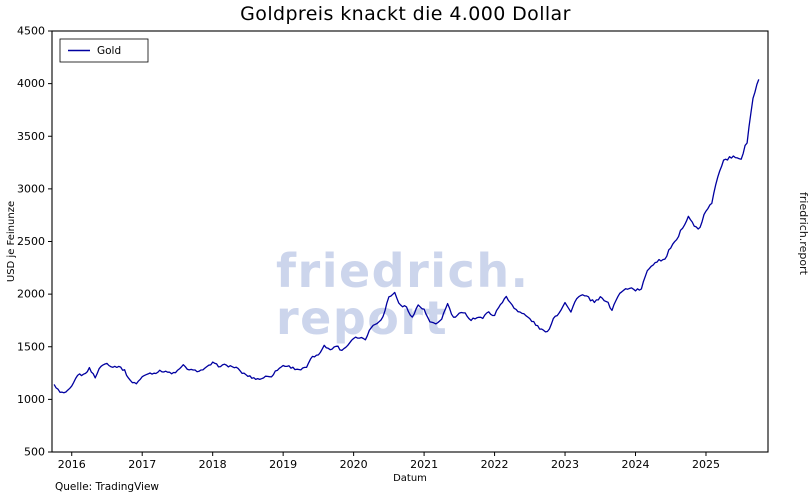 The image size is (811, 500). What do you see at coordinates (11, 241) in the screenshot?
I see `y-axis-label: USD je Feinunze` at bounding box center [11, 241].